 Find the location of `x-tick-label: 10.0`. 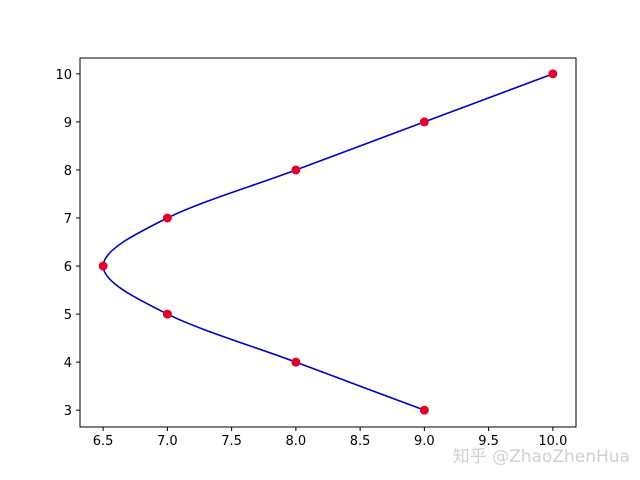

x-tick-label: 10.0 is located at coordinates (552, 441).